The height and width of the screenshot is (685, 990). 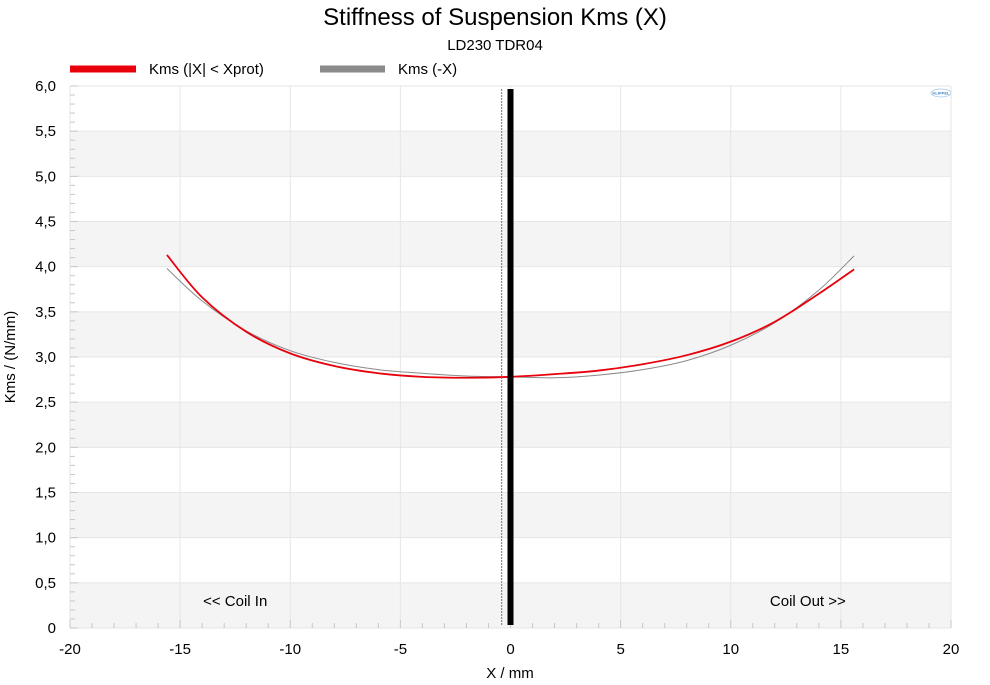 What do you see at coordinates (45, 493) in the screenshot?
I see `y-tick-label: 1,5` at bounding box center [45, 493].